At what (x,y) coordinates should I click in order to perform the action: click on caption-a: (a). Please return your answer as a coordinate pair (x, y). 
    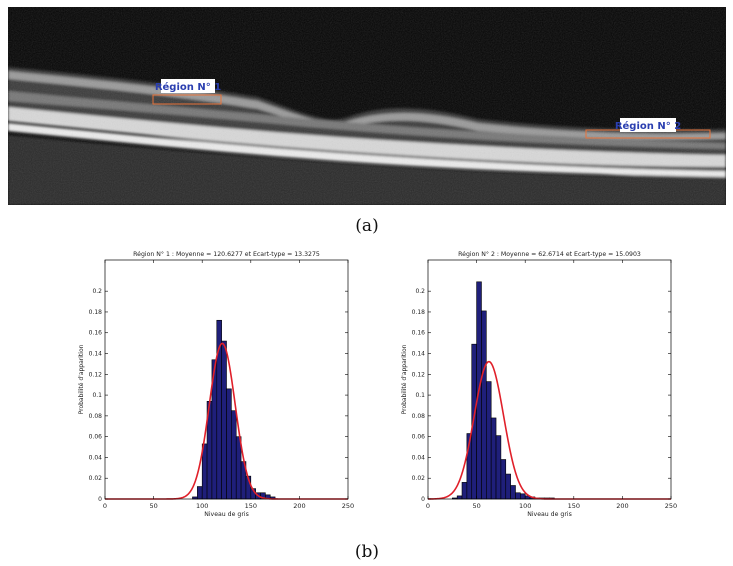
    Looking at the image, I should click on (367, 226).